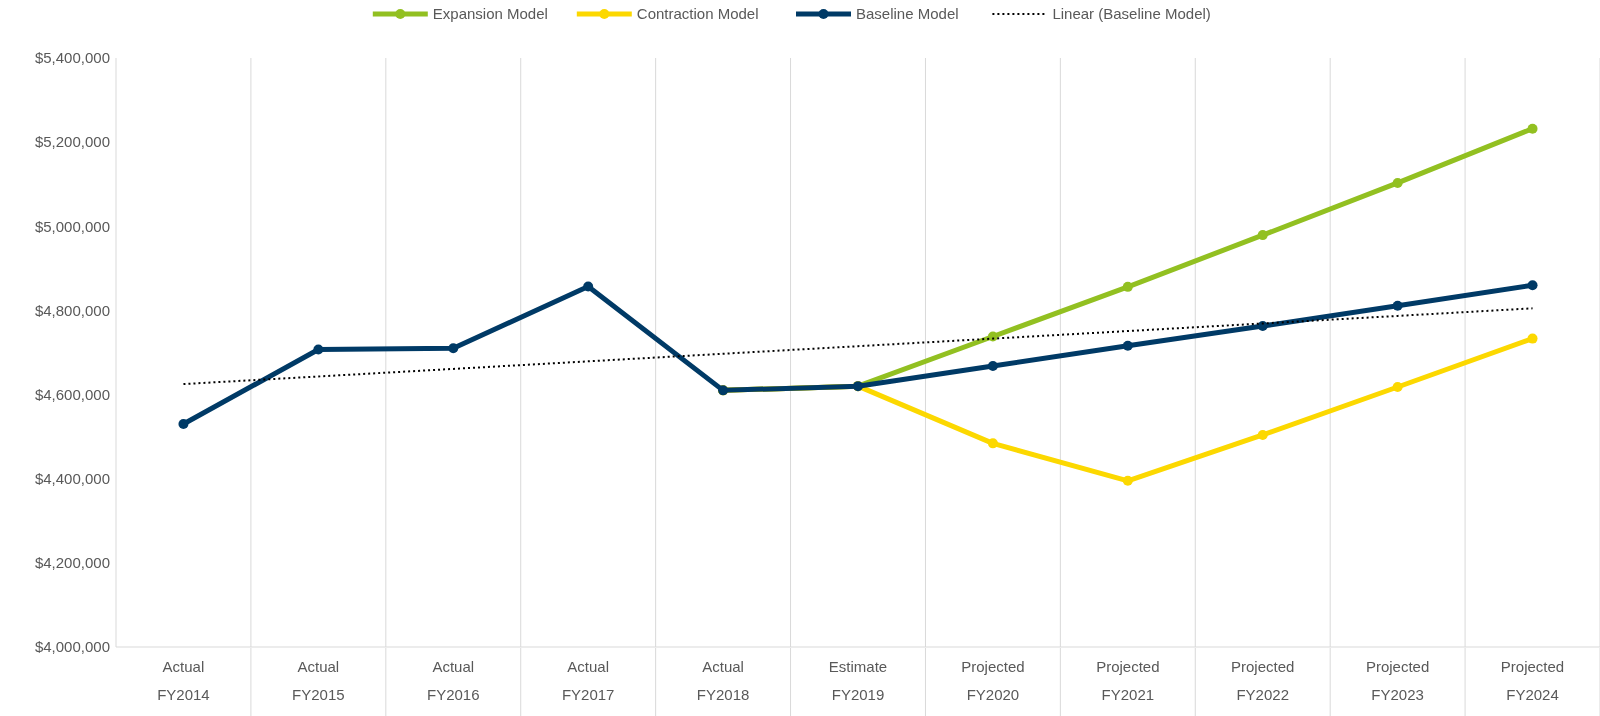 The height and width of the screenshot is (716, 1600). I want to click on y-tick-label: $4,800,000, so click(72, 310).